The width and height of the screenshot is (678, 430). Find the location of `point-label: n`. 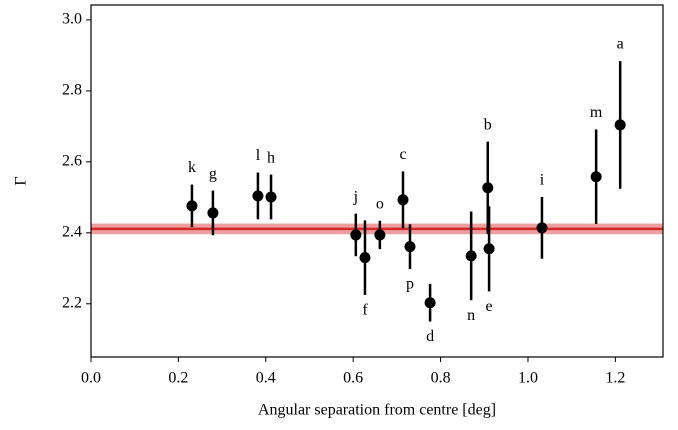

point-label: n is located at coordinates (471, 315).